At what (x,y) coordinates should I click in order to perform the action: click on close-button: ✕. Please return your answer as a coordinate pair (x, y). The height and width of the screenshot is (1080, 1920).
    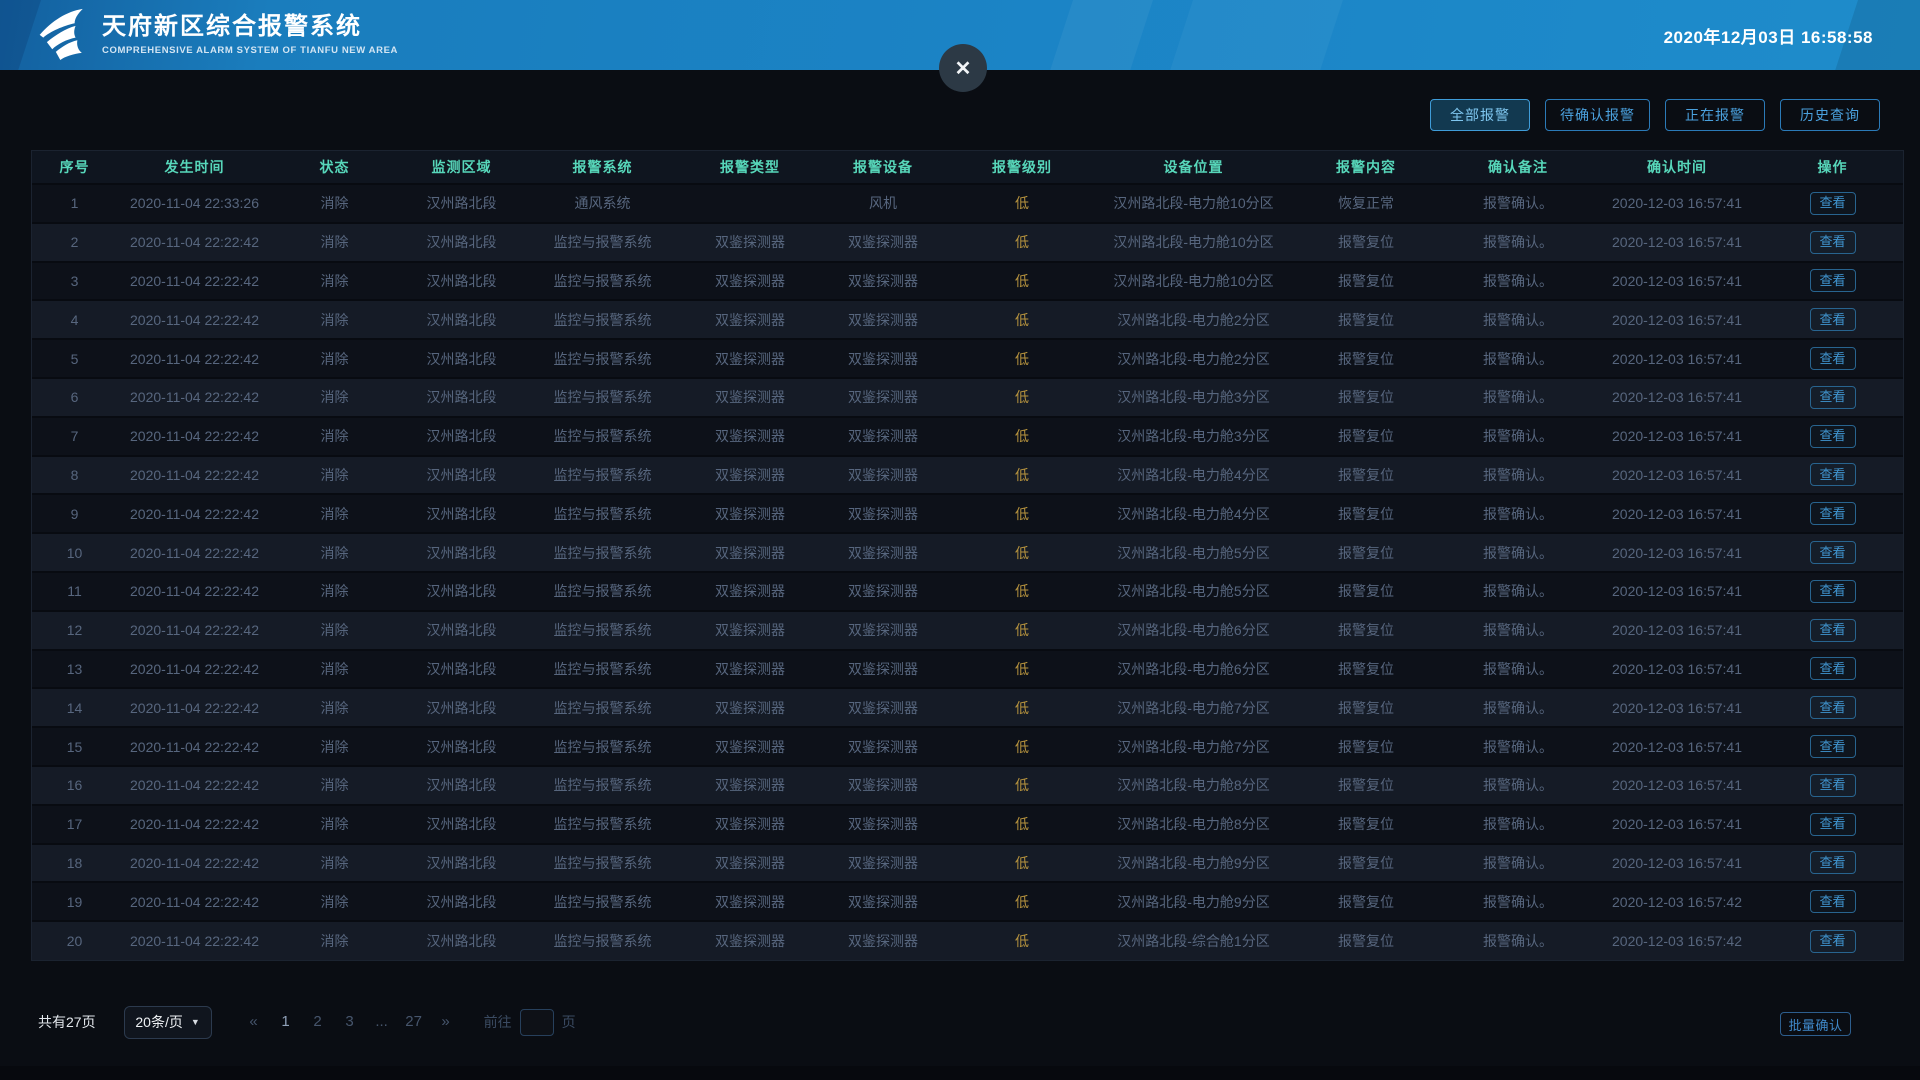
    Looking at the image, I should click on (963, 68).